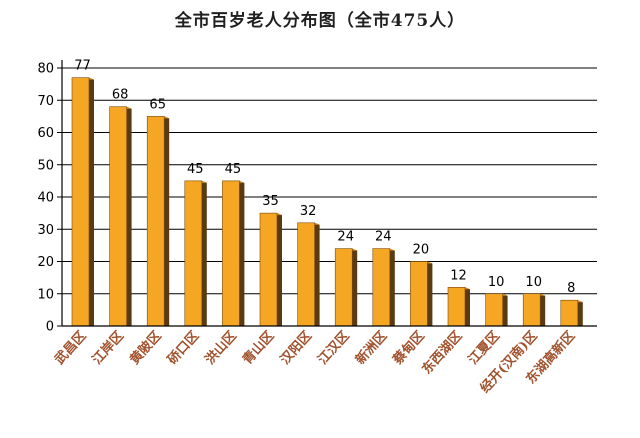 The width and height of the screenshot is (640, 438). Describe the element at coordinates (571, 288) in the screenshot. I see `data-label: 8` at that location.